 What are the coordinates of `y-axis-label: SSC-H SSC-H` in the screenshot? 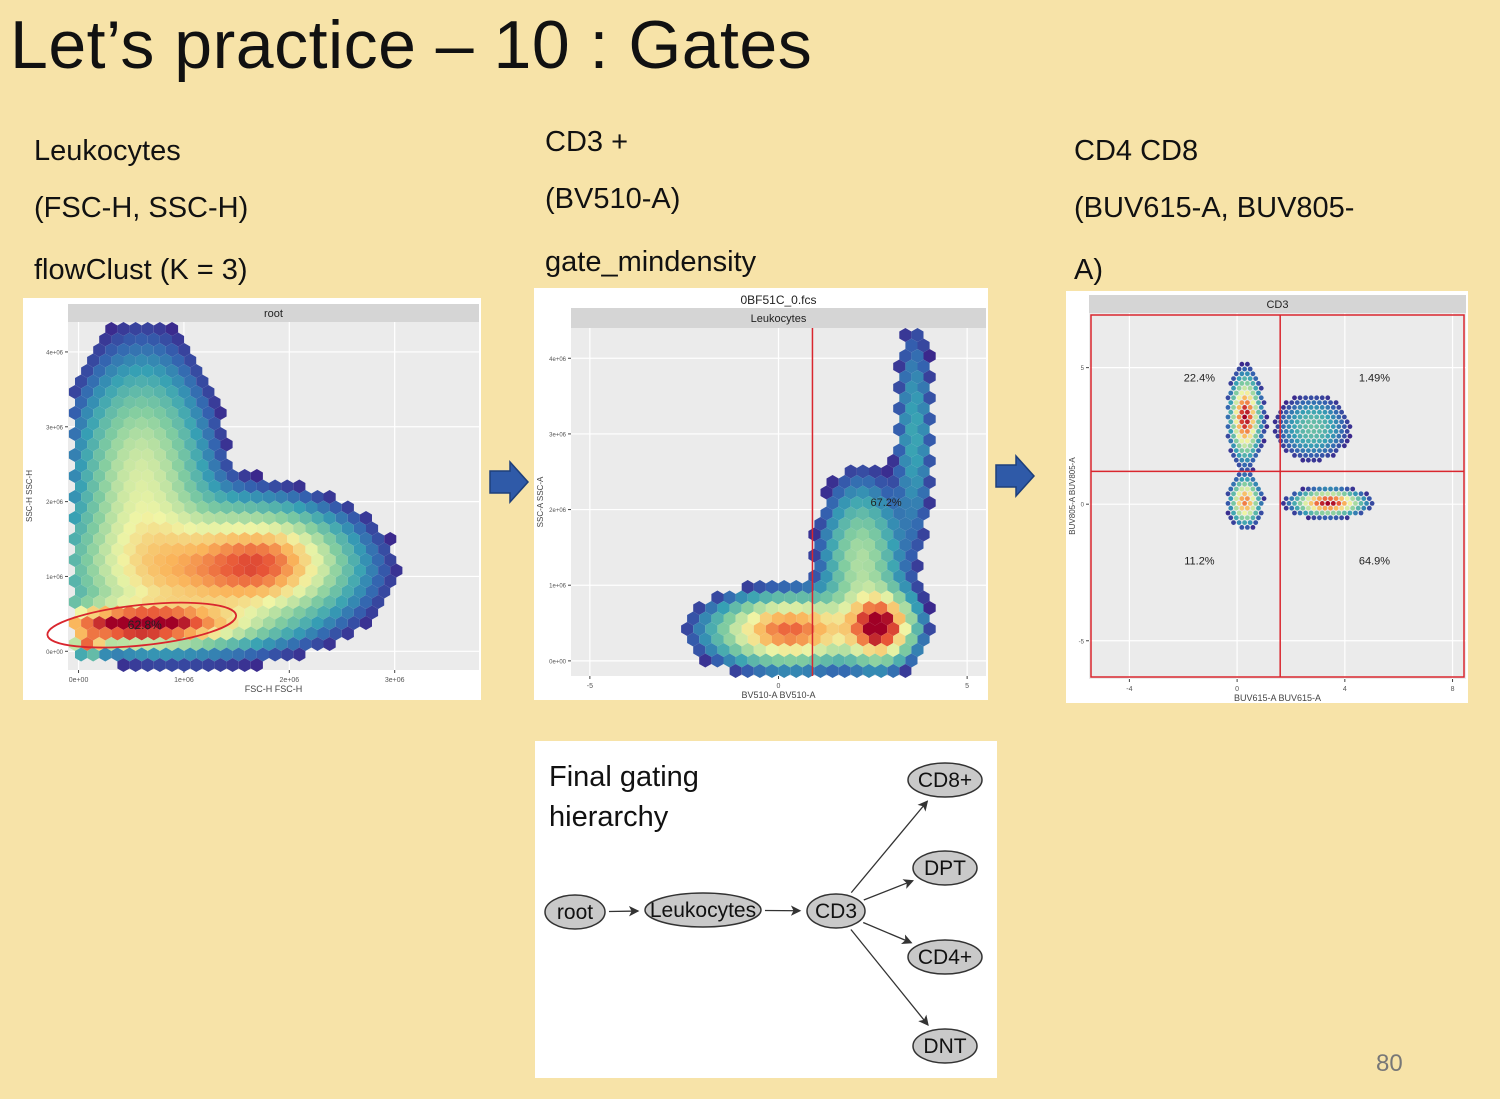 It's located at (29, 496).